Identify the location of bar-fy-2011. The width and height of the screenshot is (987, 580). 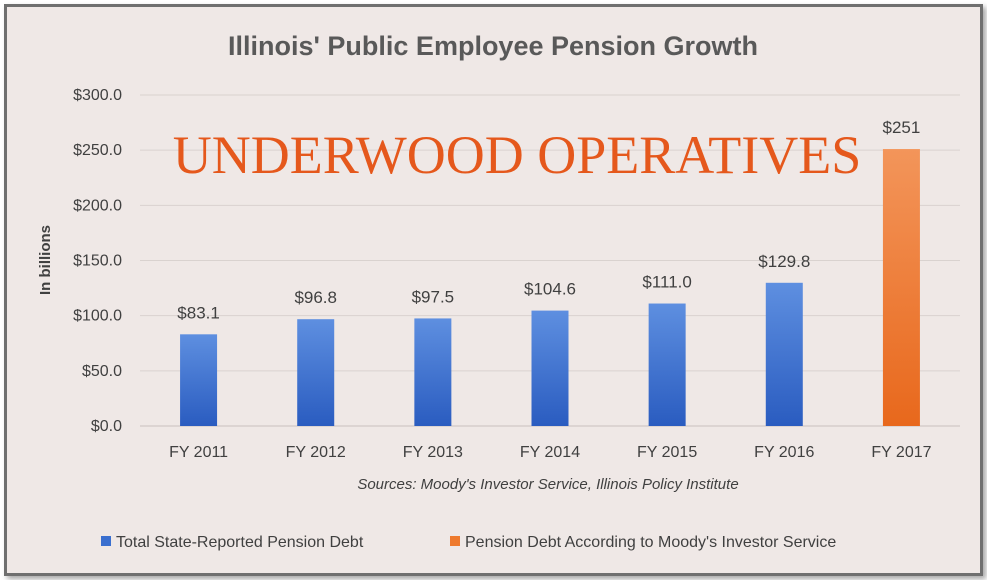
(199, 380).